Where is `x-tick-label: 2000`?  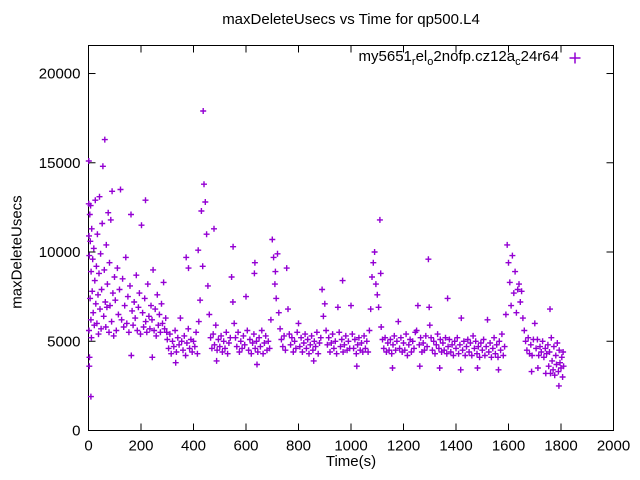
x-tick-label: 2000 is located at coordinates (613, 446).